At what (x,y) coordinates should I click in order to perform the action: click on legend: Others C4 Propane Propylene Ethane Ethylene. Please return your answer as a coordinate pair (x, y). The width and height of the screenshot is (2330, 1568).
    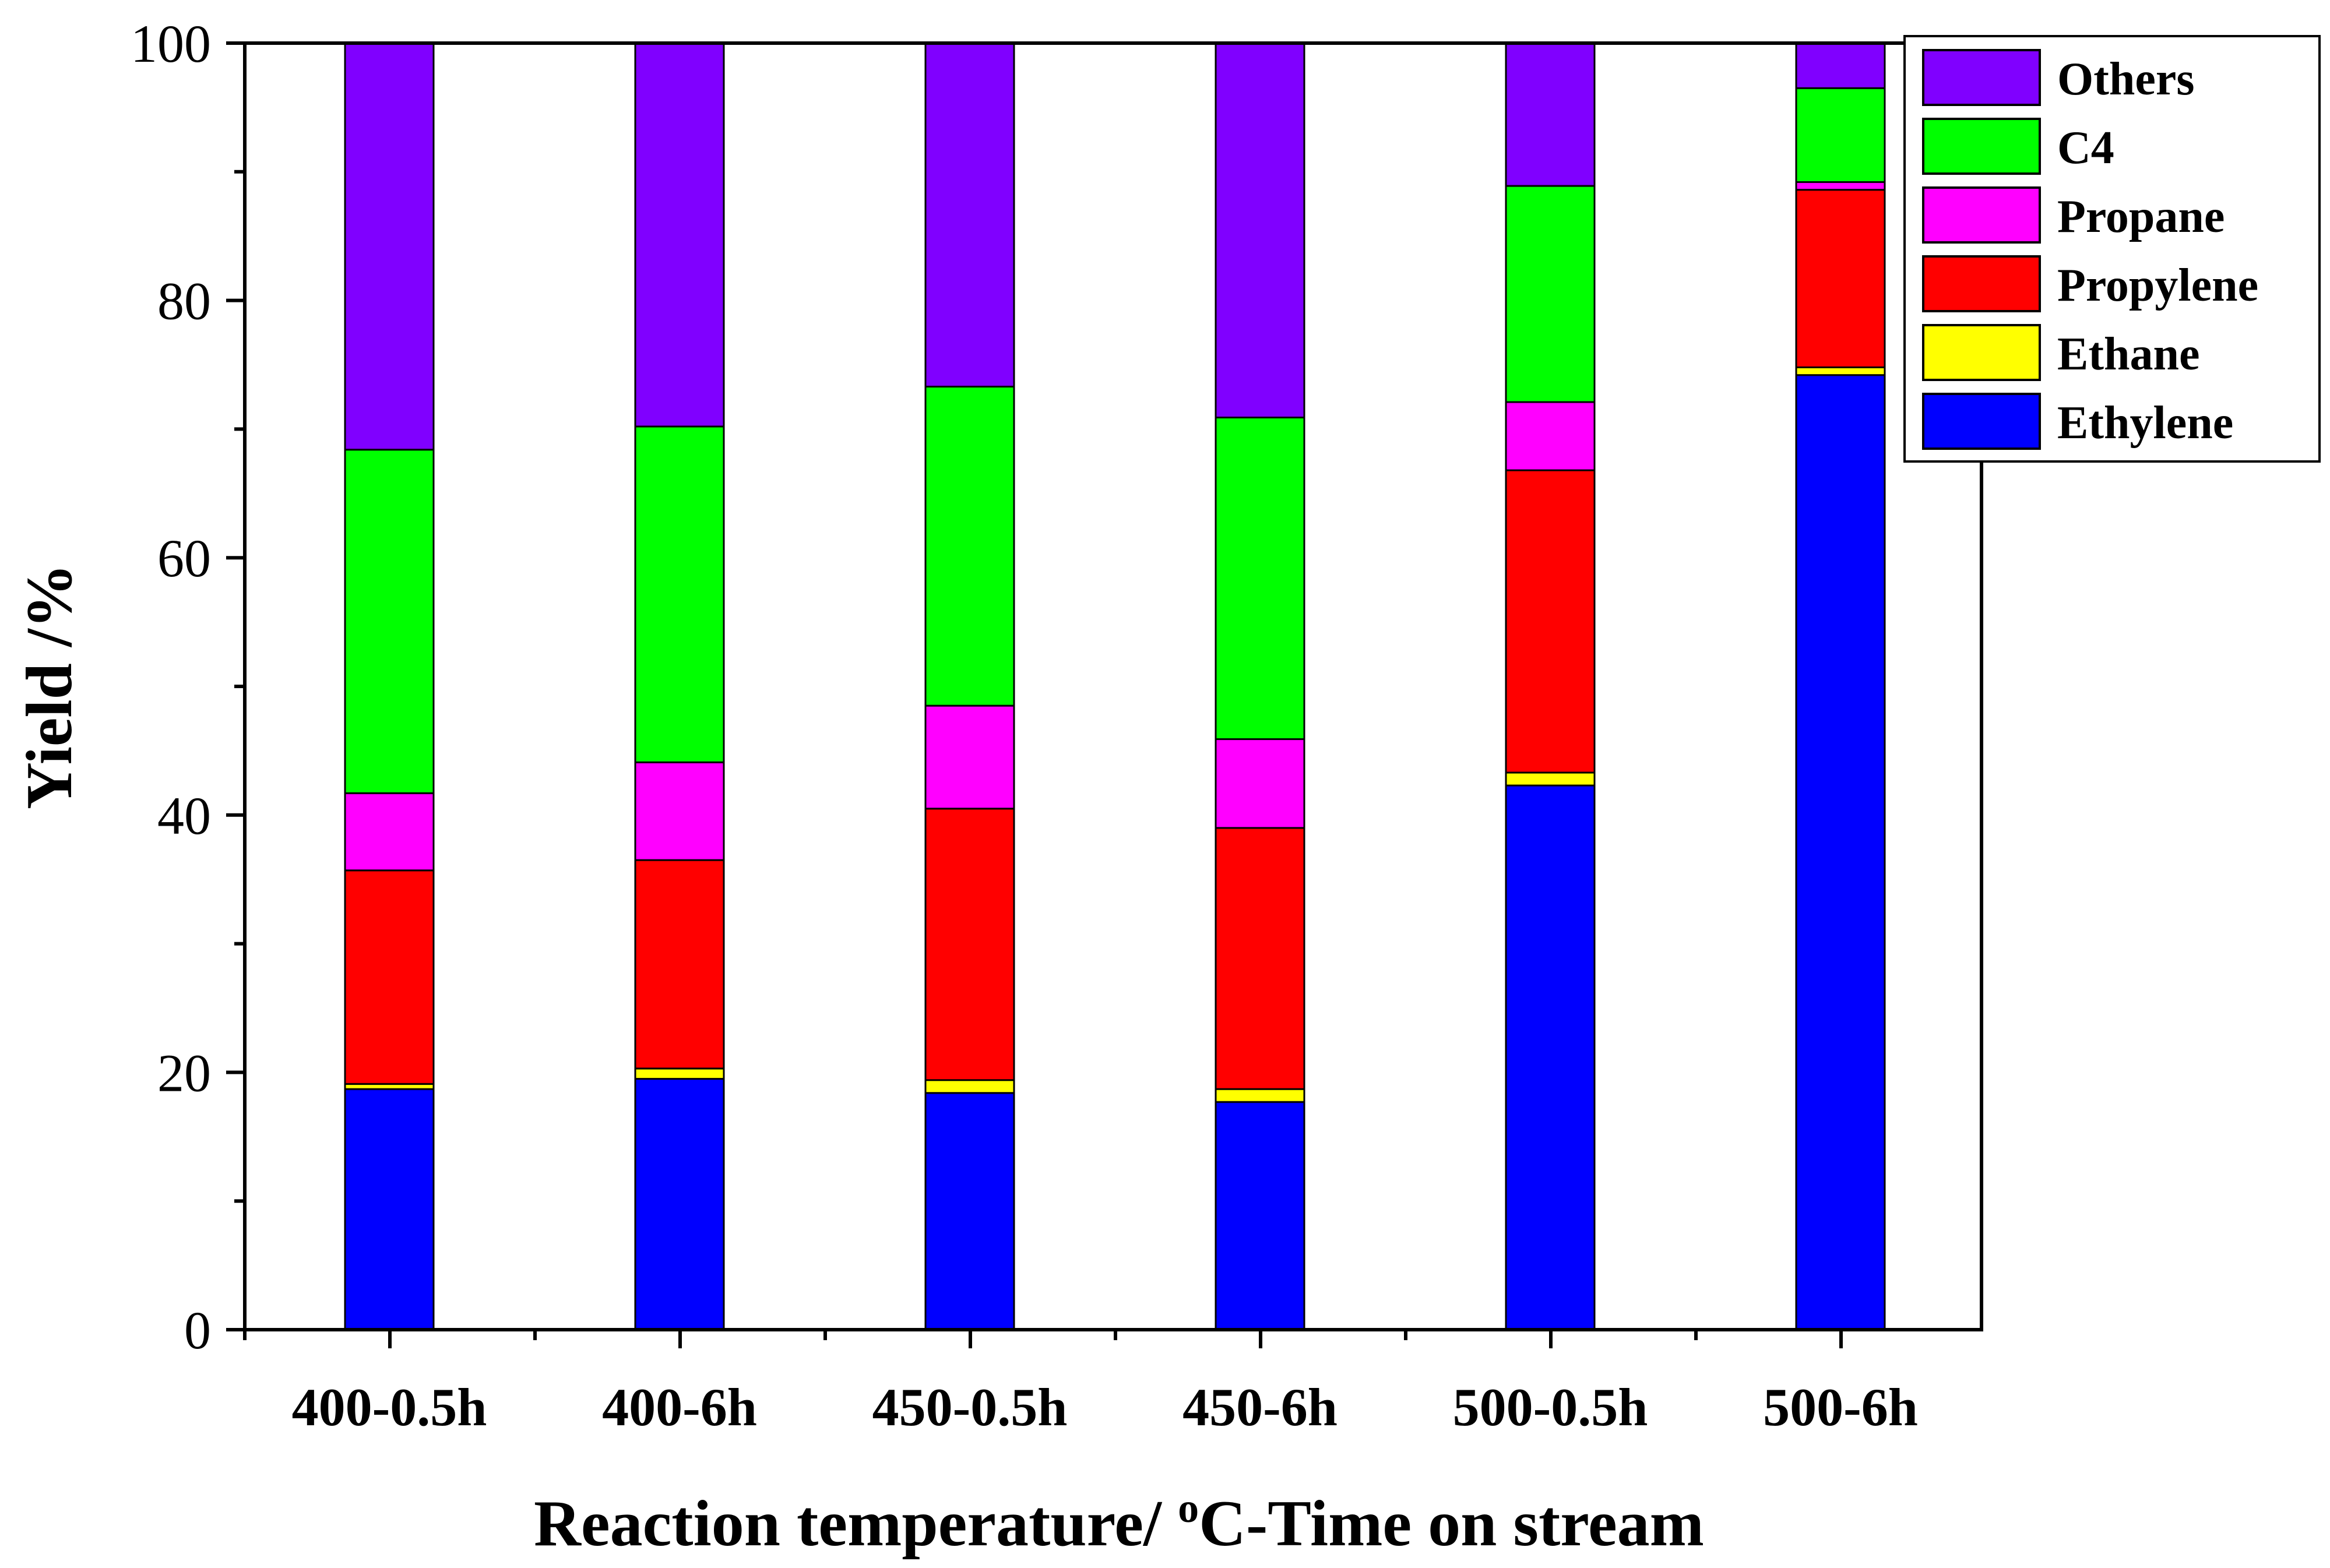
    Looking at the image, I should click on (2112, 249).